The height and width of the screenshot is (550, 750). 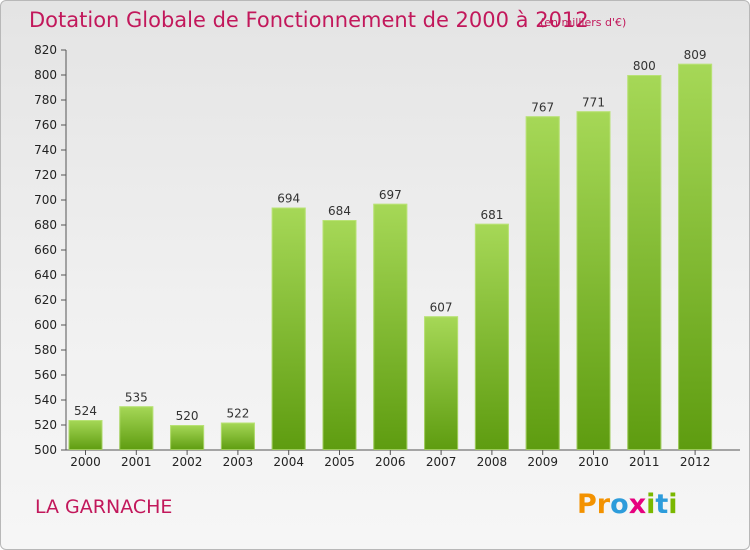 What do you see at coordinates (45, 125) in the screenshot?
I see `y-tick-label: 760` at bounding box center [45, 125].